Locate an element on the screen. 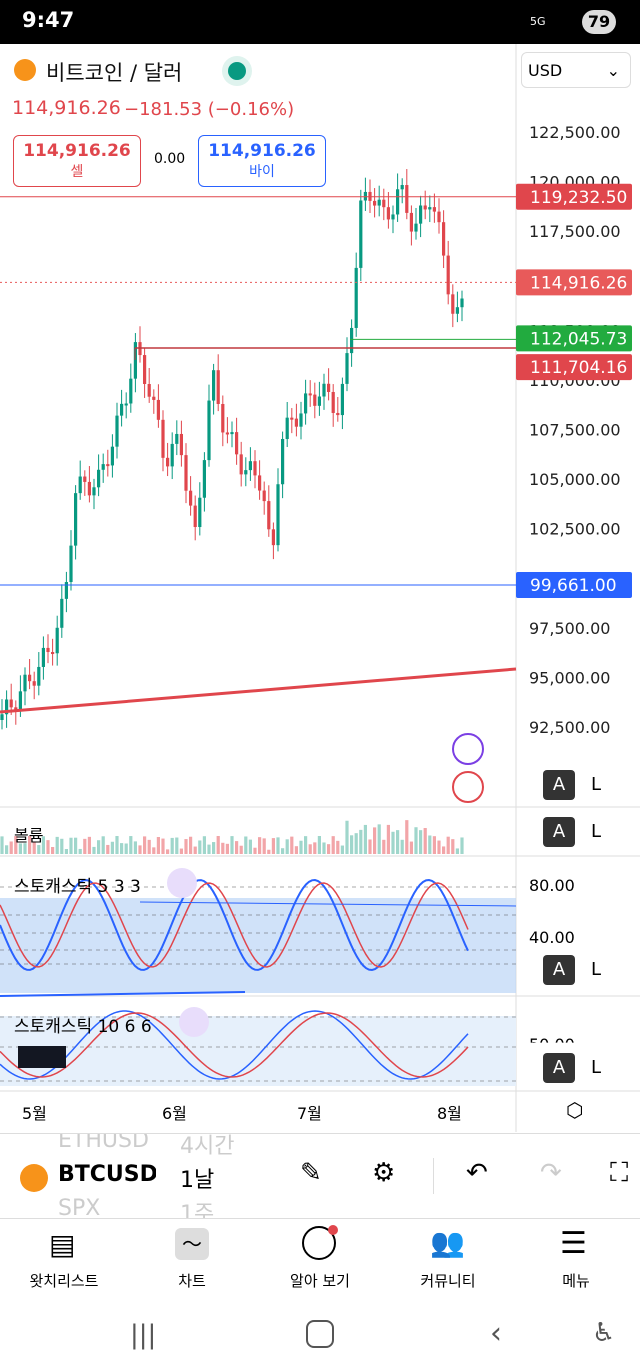 The image size is (640, 1372). nav-icon: ▤ is located at coordinates (62, 1244).